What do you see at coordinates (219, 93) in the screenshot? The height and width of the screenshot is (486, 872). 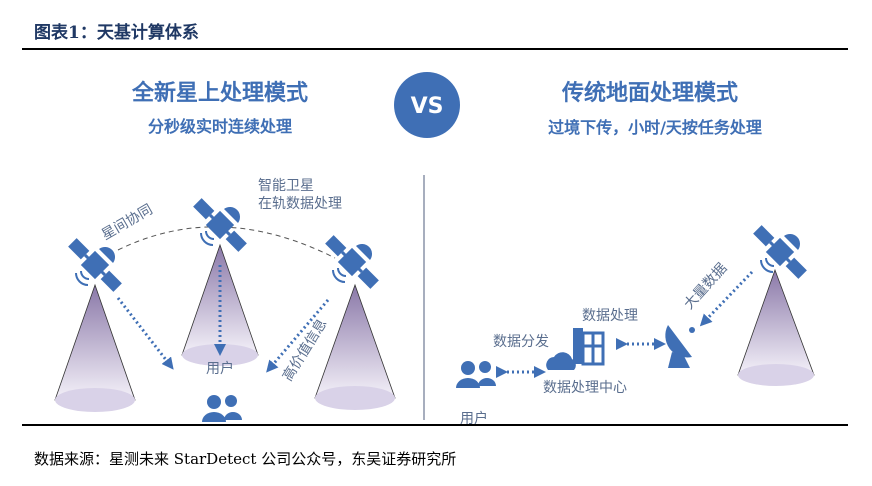 I see `left-title: 全新星上处理模式` at bounding box center [219, 93].